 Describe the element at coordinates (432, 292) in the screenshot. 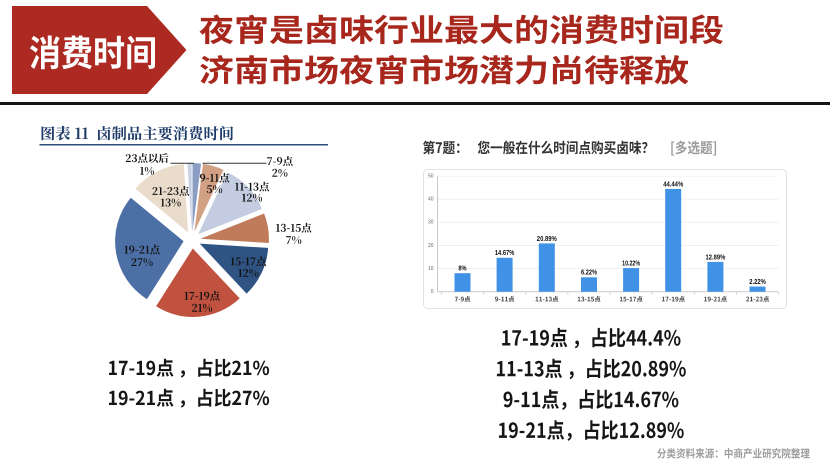

I see `svg-text: 0` at that location.